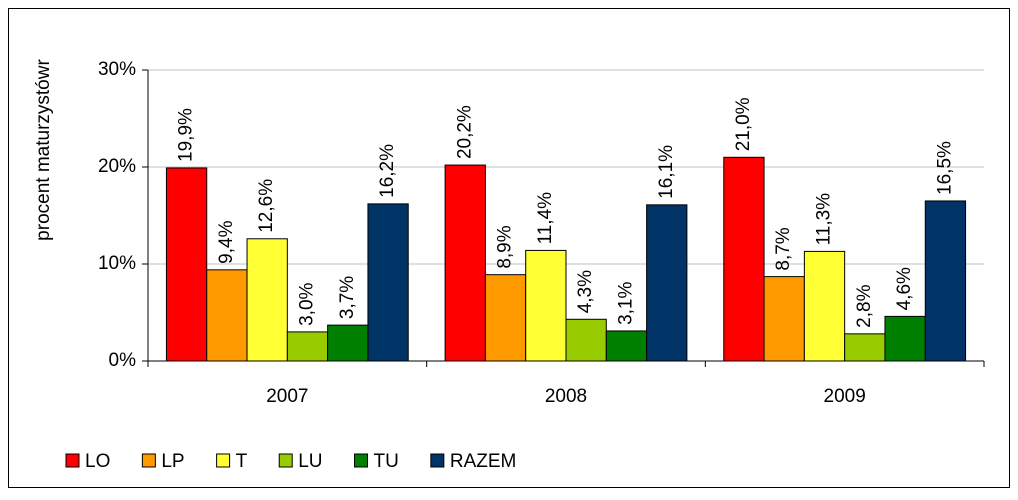 Image resolution: width=1018 pixels, height=500 pixels. What do you see at coordinates (545, 218) in the screenshot?
I see `value-label: 11,4%` at bounding box center [545, 218].